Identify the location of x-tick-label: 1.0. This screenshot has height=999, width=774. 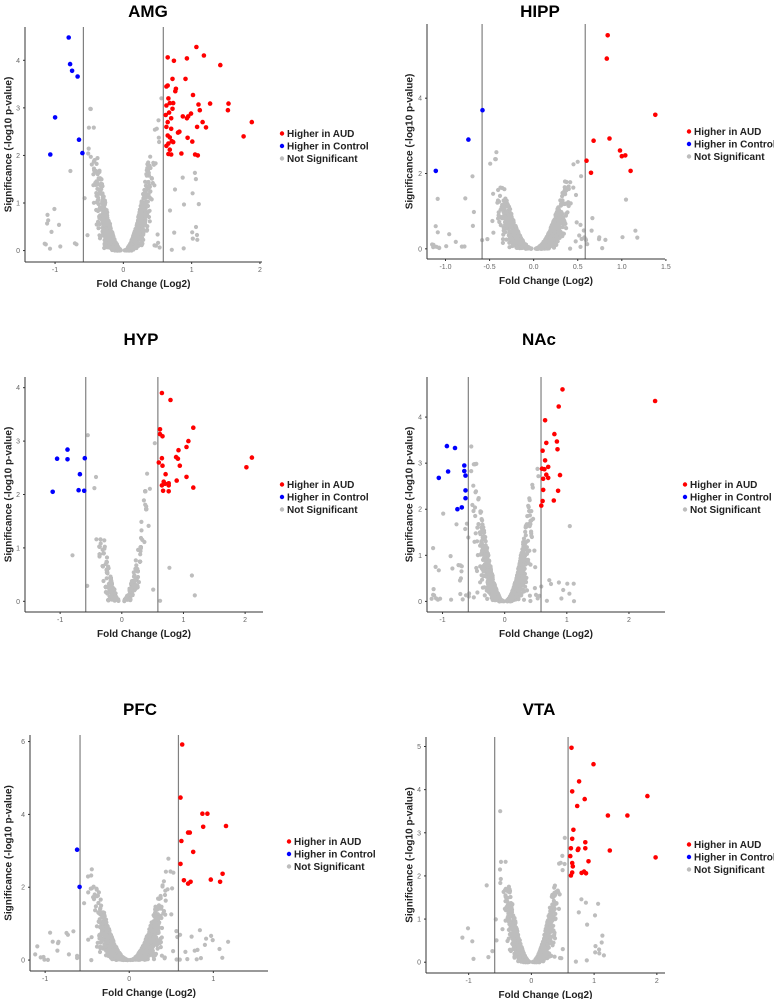
(622, 267).